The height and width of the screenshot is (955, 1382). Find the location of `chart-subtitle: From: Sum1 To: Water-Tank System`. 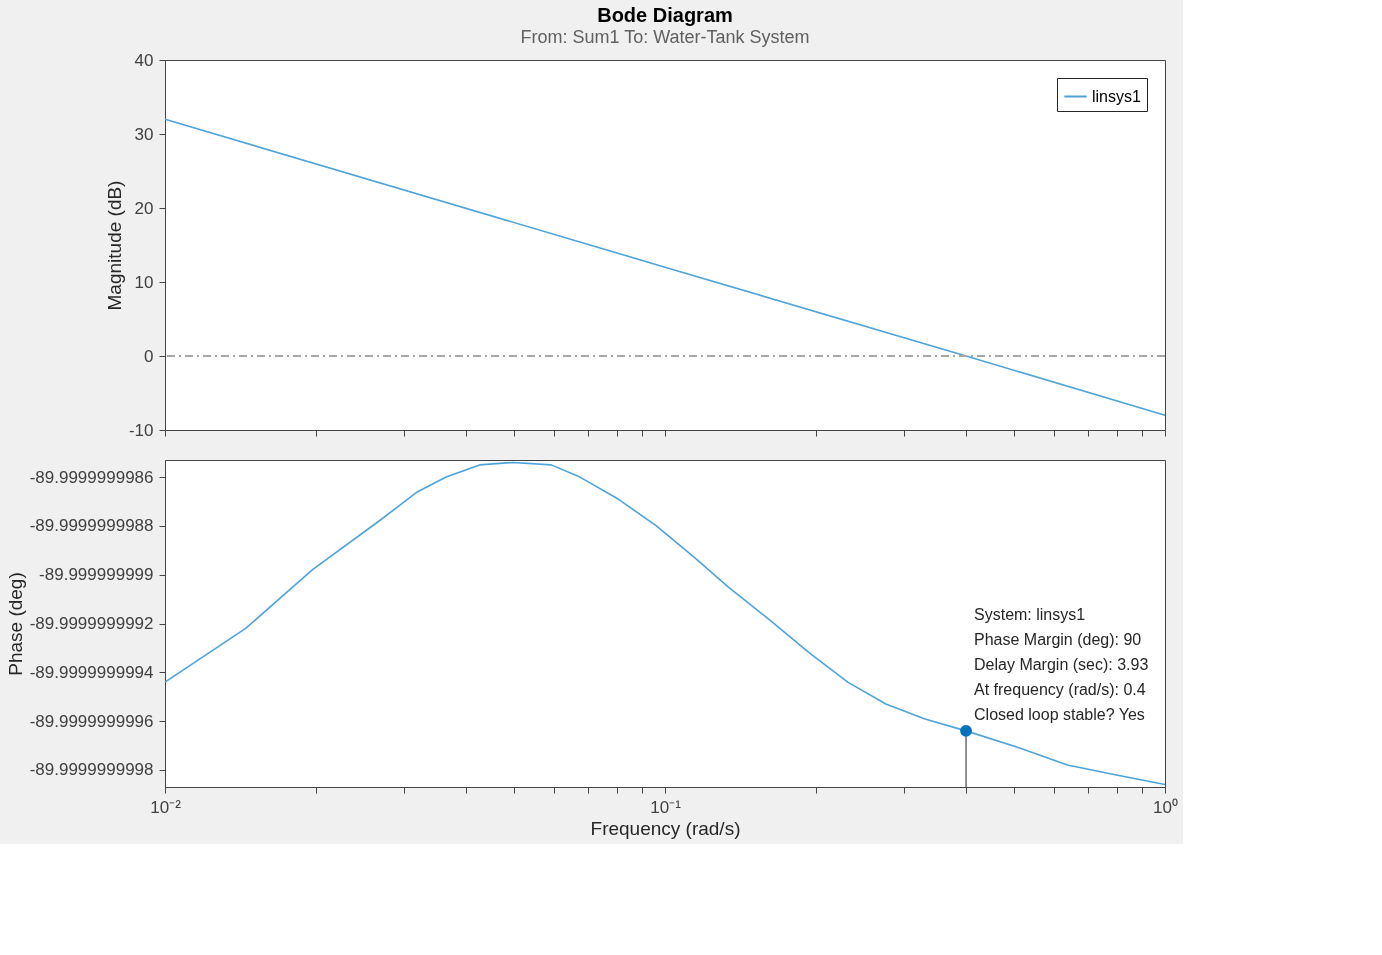

chart-subtitle: From: Sum1 To: Water-Tank System is located at coordinates (665, 37).